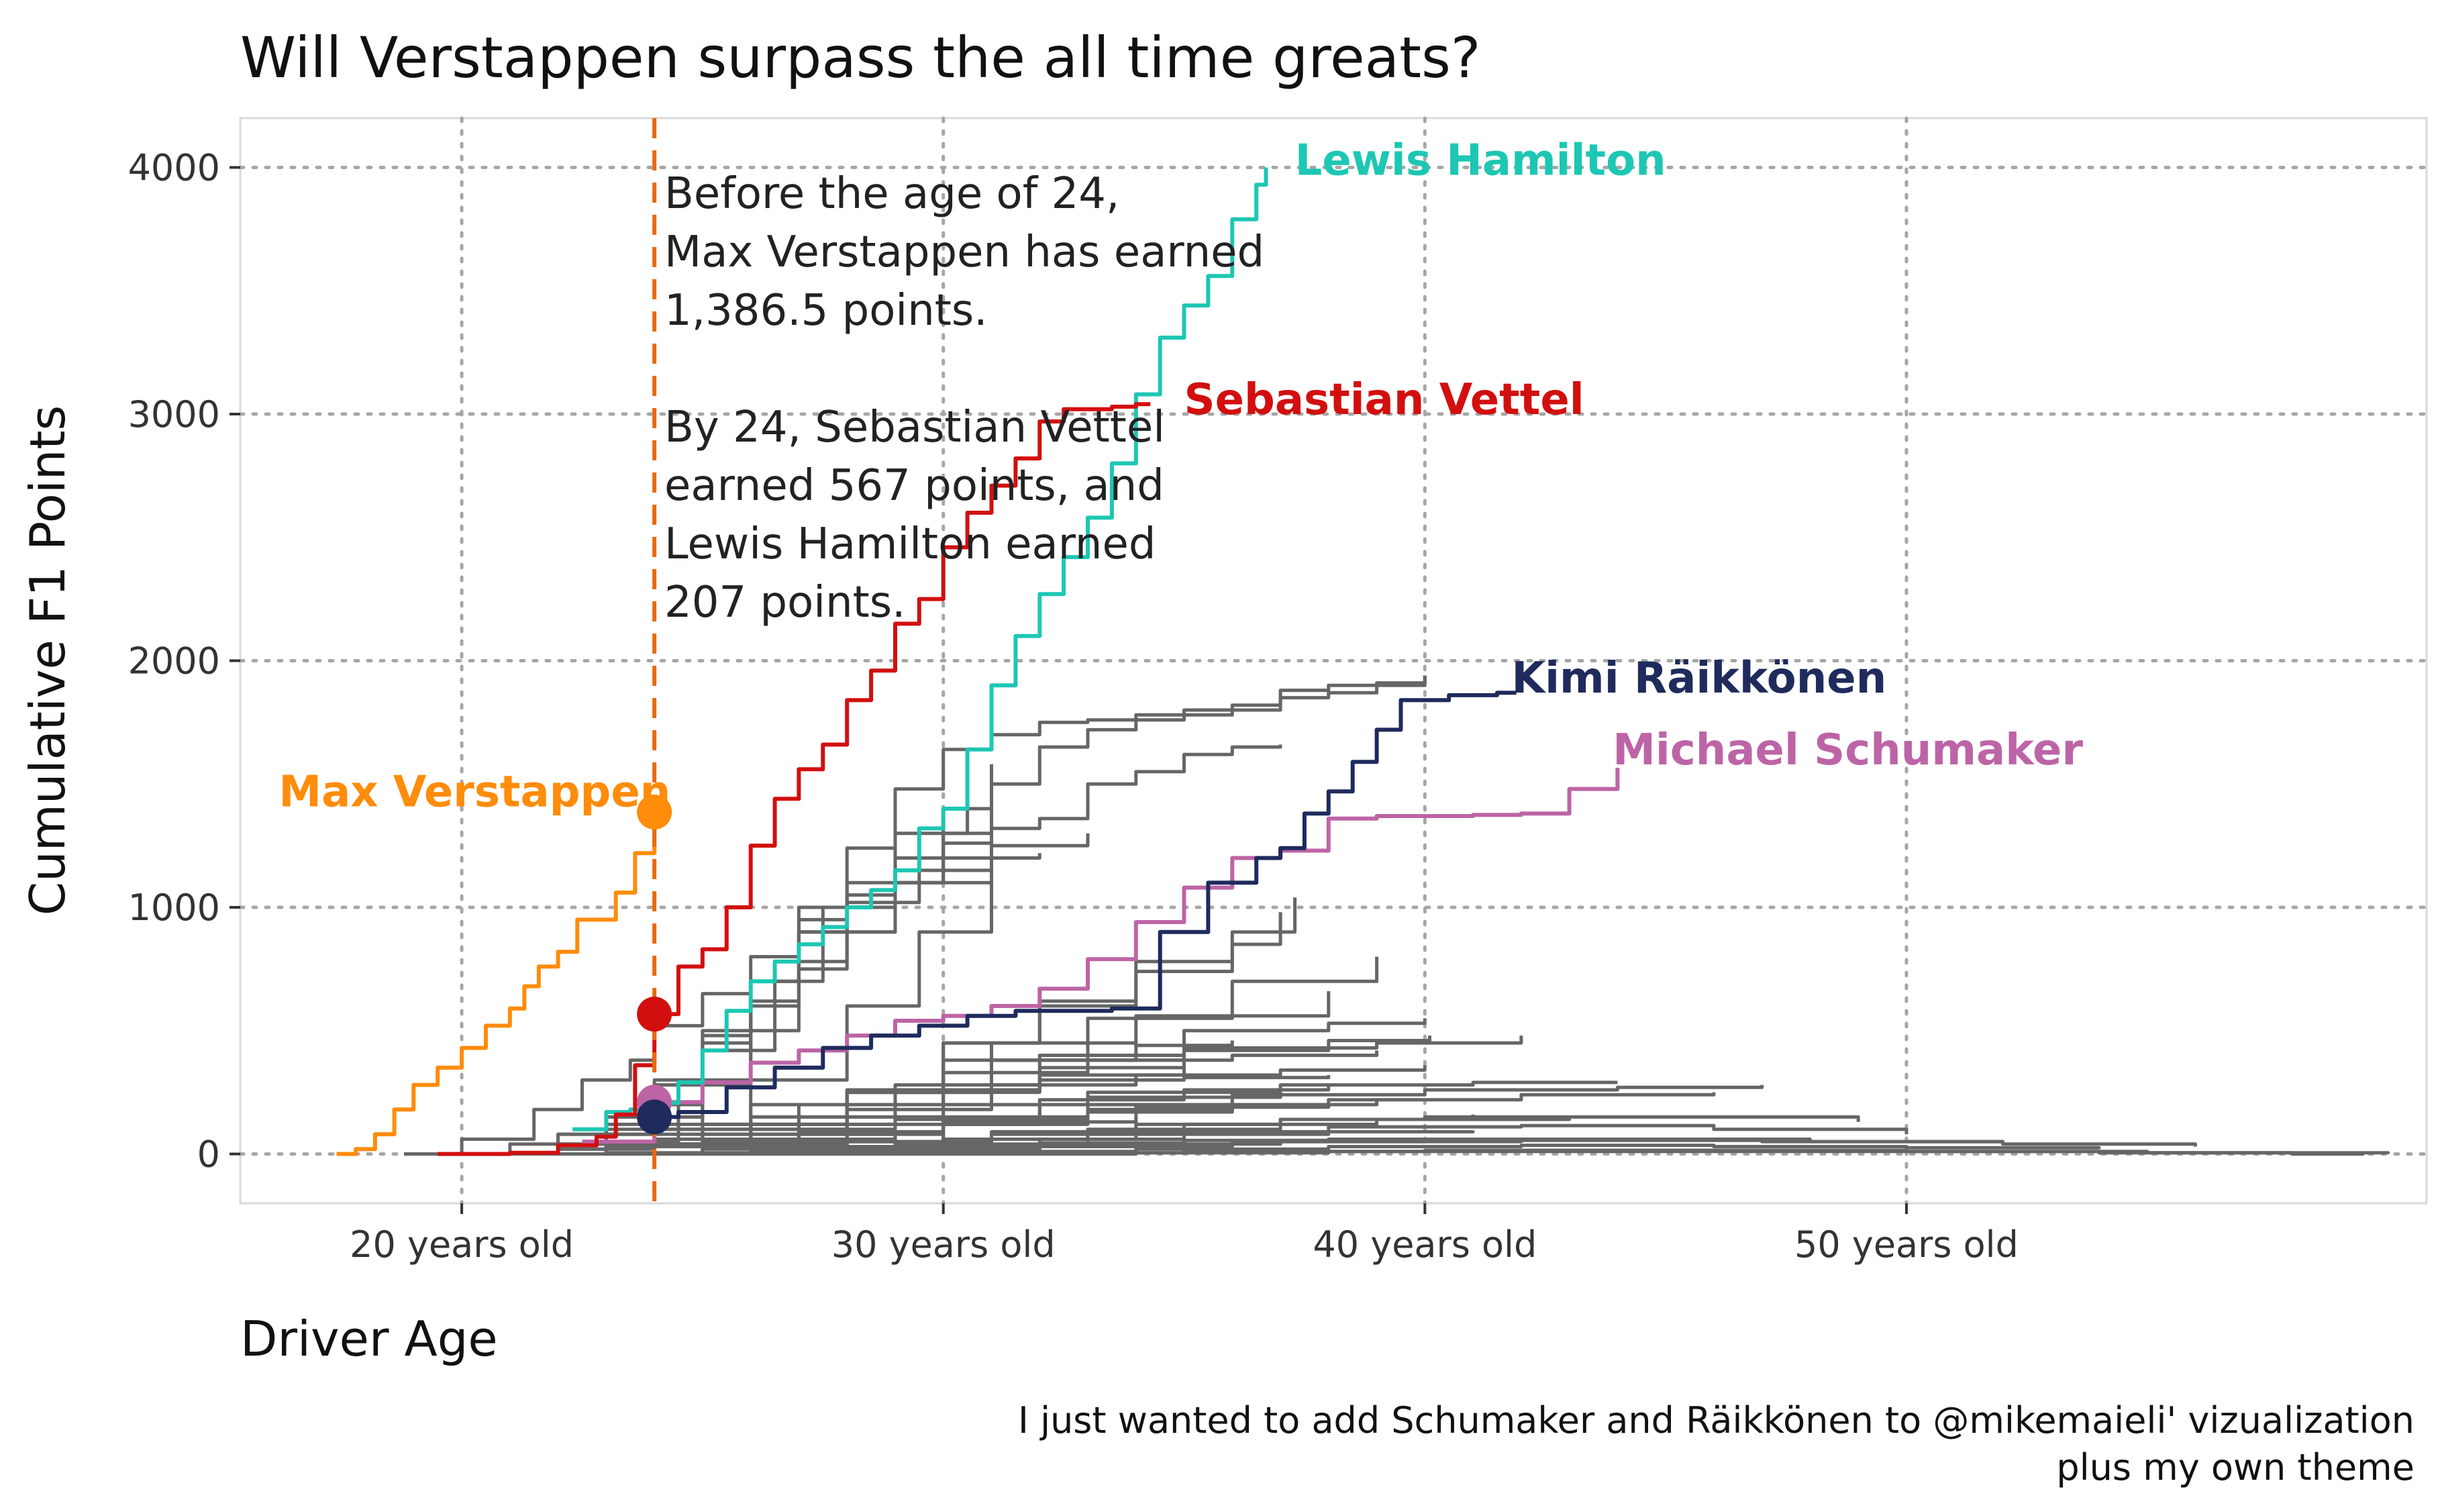 Image resolution: width=2446 pixels, height=1512 pixels. I want to click on series-line-kimi-raikkonen, so click(1081, 905).